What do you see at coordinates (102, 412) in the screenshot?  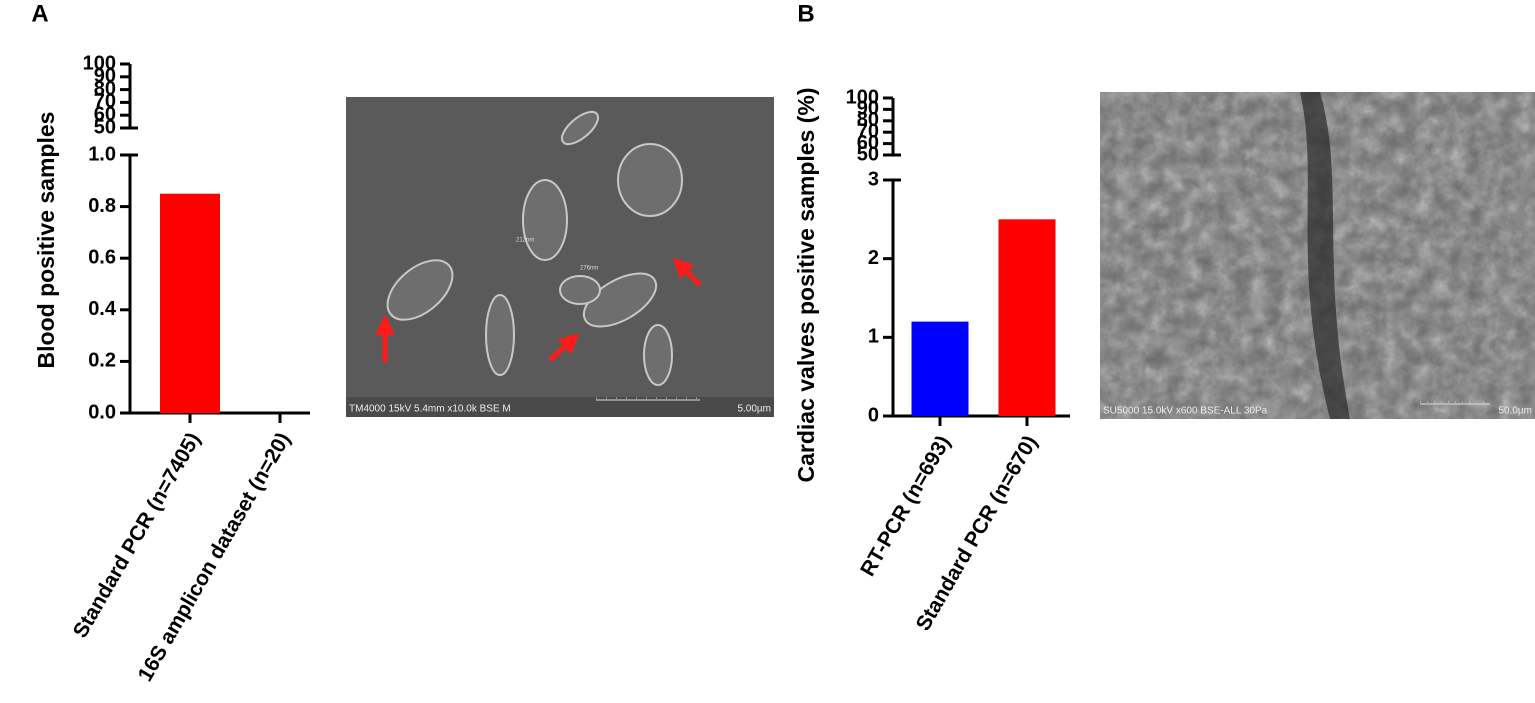 I see `y-tick-label: 0.0` at bounding box center [102, 412].